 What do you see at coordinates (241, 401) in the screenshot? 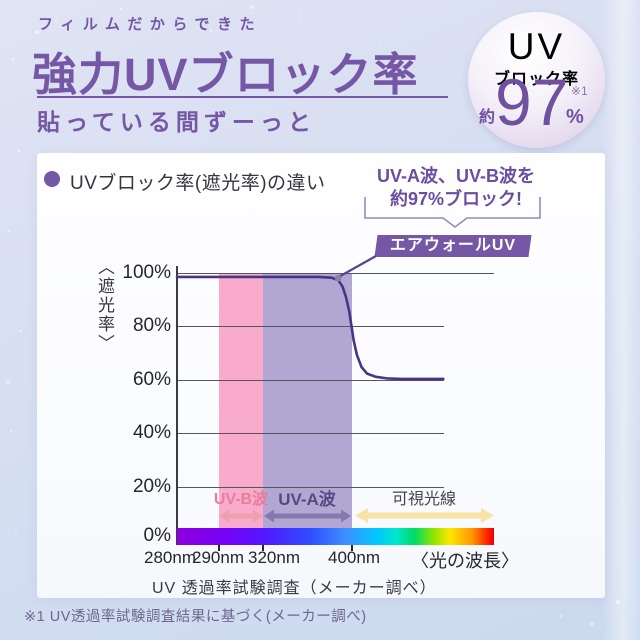
I see `uvb-band` at bounding box center [241, 401].